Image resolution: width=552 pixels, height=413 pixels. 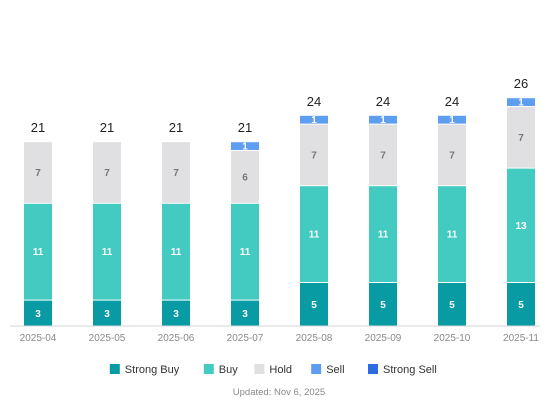 I want to click on legend-label: Strong Sell, so click(x=410, y=370).